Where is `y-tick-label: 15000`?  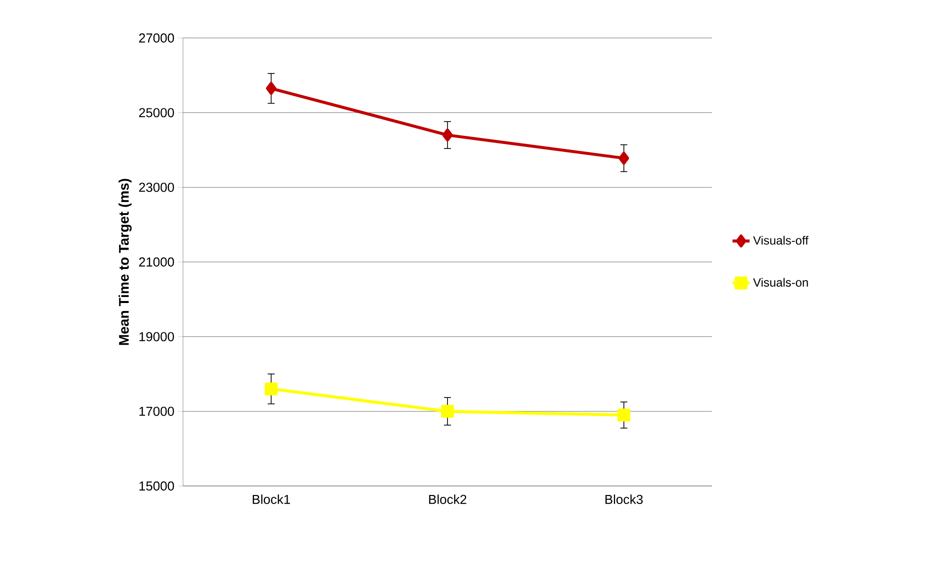 y-tick-label: 15000 is located at coordinates (156, 486).